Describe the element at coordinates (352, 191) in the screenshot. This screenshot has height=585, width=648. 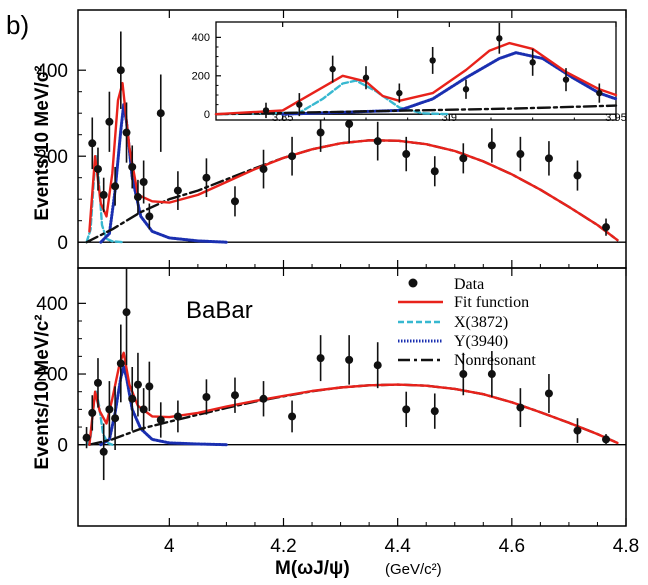
I see `top-curve-nonres` at that location.